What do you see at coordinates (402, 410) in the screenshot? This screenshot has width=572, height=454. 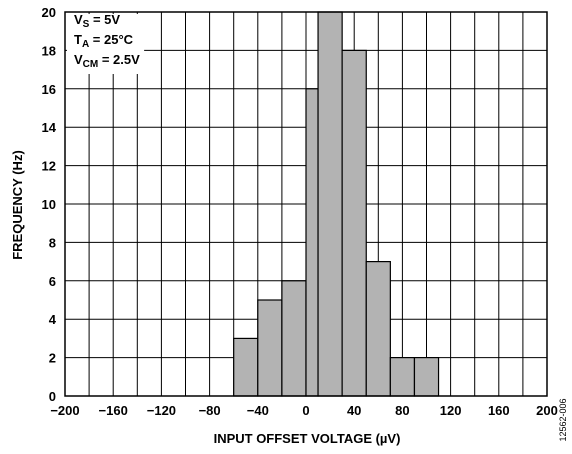 I see `x-tick-label: 80` at bounding box center [402, 410].